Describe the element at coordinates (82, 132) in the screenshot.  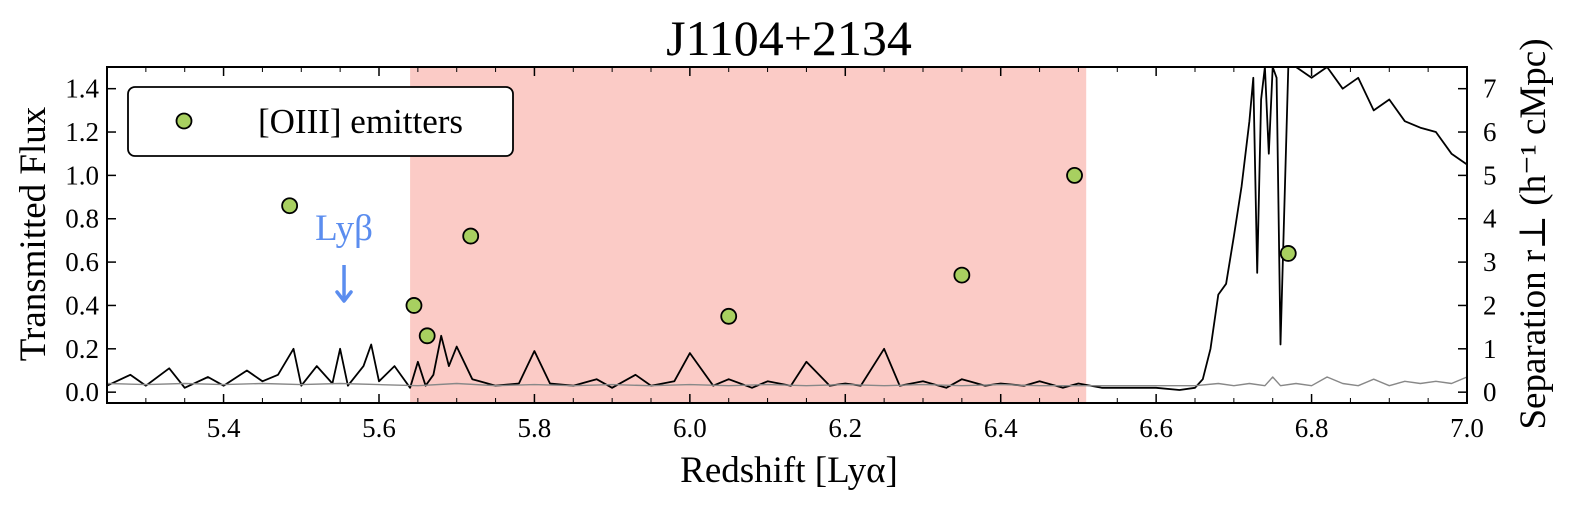
I see `y-tick-label: 1.2` at that location.